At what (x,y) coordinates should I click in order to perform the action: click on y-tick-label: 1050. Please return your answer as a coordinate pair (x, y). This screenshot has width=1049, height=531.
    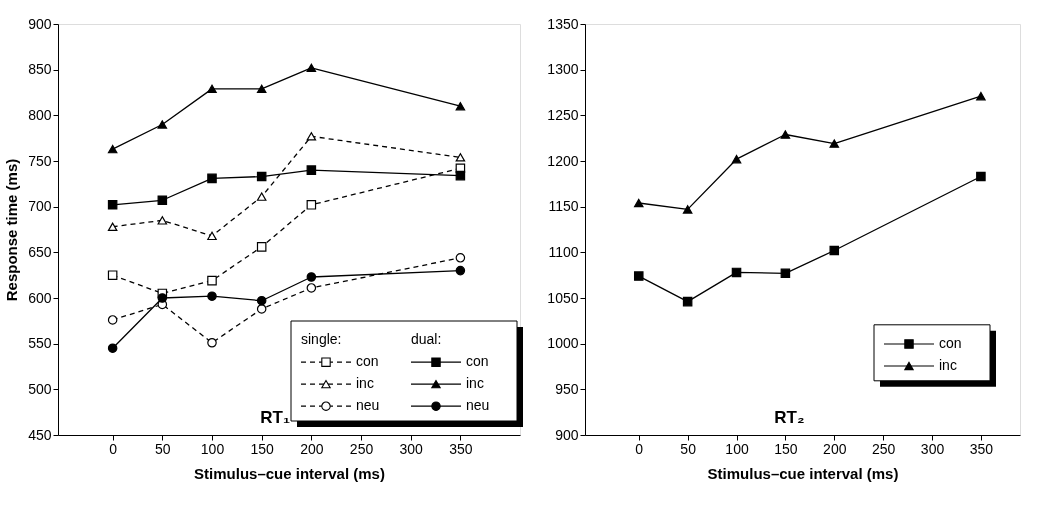
    Looking at the image, I should click on (563, 297).